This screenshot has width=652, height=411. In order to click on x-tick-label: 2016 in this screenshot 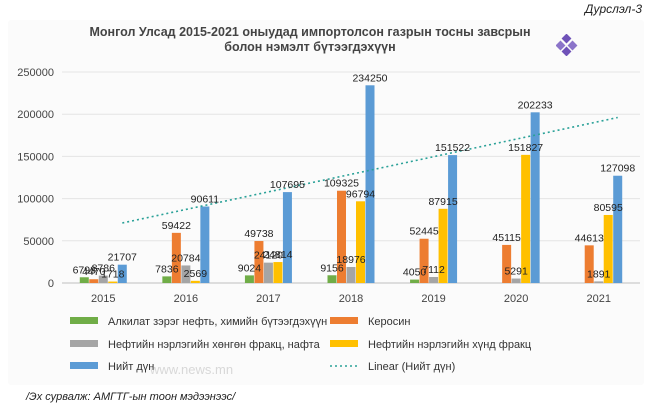, I will do `click(186, 299)`.